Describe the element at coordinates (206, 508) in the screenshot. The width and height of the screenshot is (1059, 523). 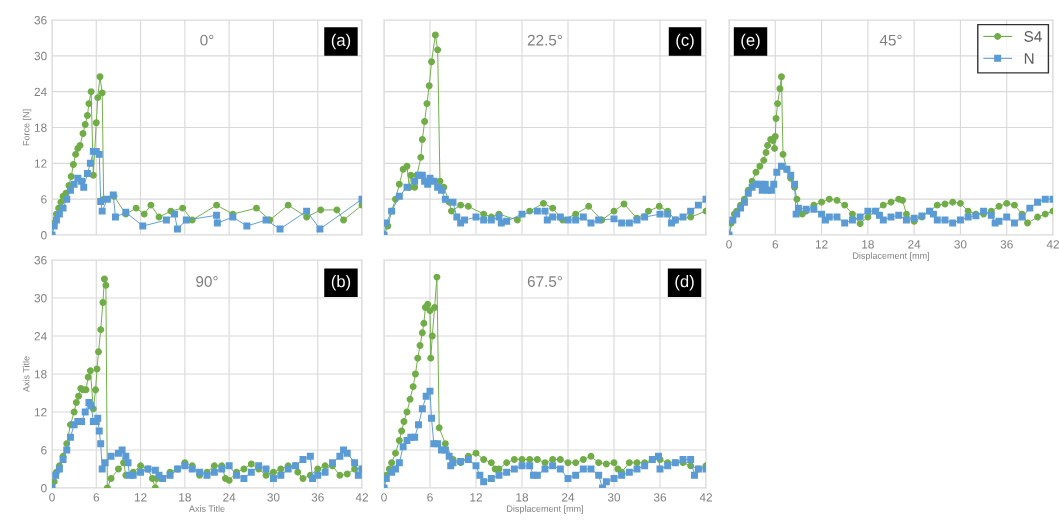
I see `x-axis-title: Axis Title` at that location.